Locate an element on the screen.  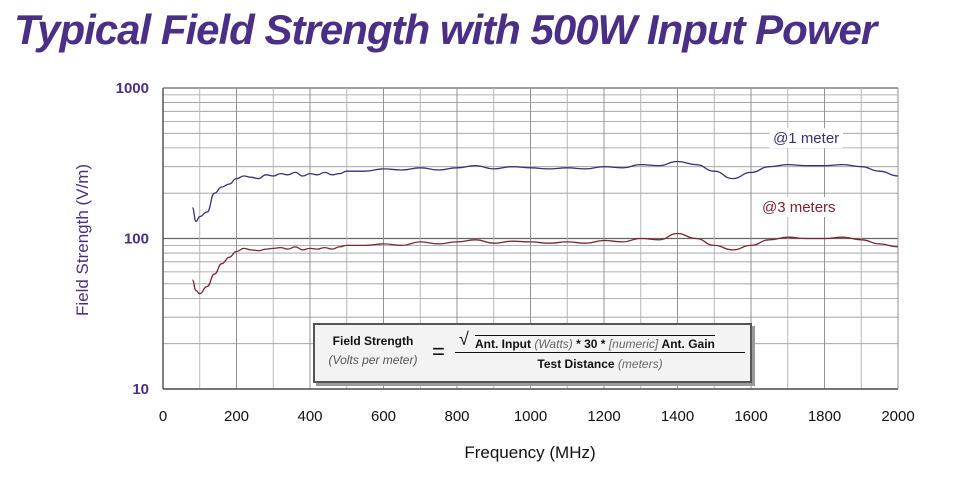
x-tick-label: 200 is located at coordinates (236, 416).